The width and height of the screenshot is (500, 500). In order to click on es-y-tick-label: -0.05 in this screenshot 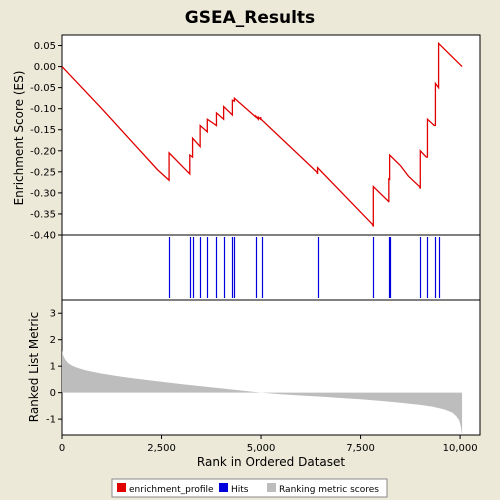, I will do `click(43, 88)`.